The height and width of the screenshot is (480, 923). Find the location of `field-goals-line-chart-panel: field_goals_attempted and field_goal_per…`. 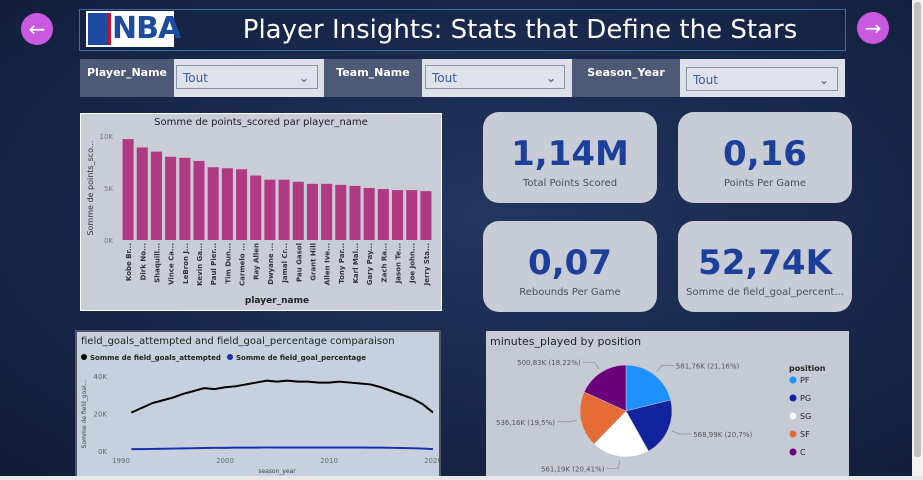

field-goals-line-chart-panel: field_goals_attempted and field_goal_per… is located at coordinates (258, 403).